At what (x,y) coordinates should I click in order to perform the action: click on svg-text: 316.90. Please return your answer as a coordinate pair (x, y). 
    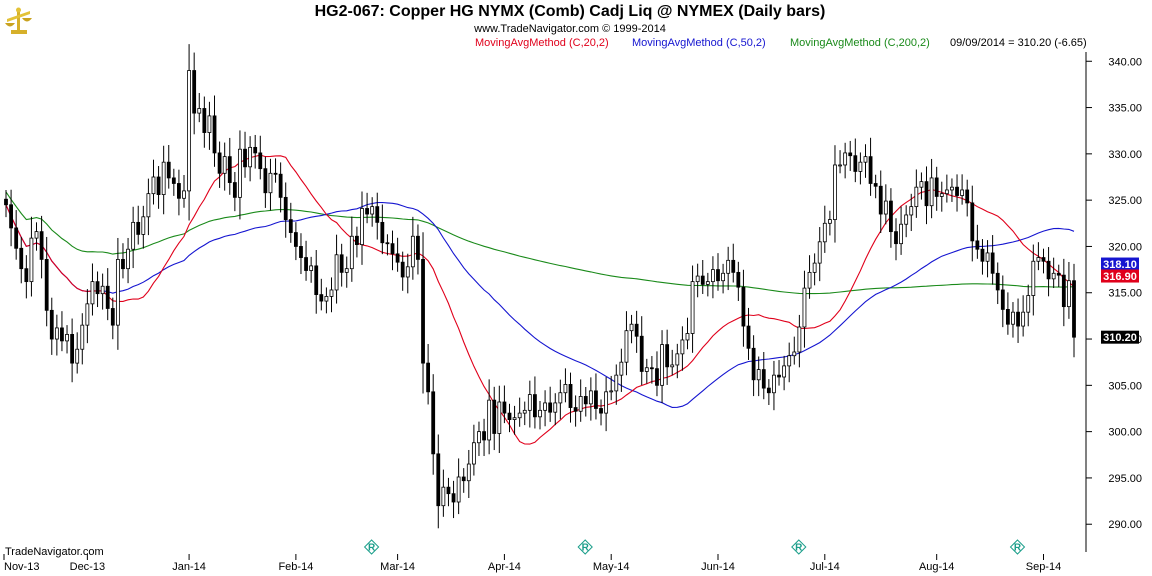
    Looking at the image, I should click on (1120, 277).